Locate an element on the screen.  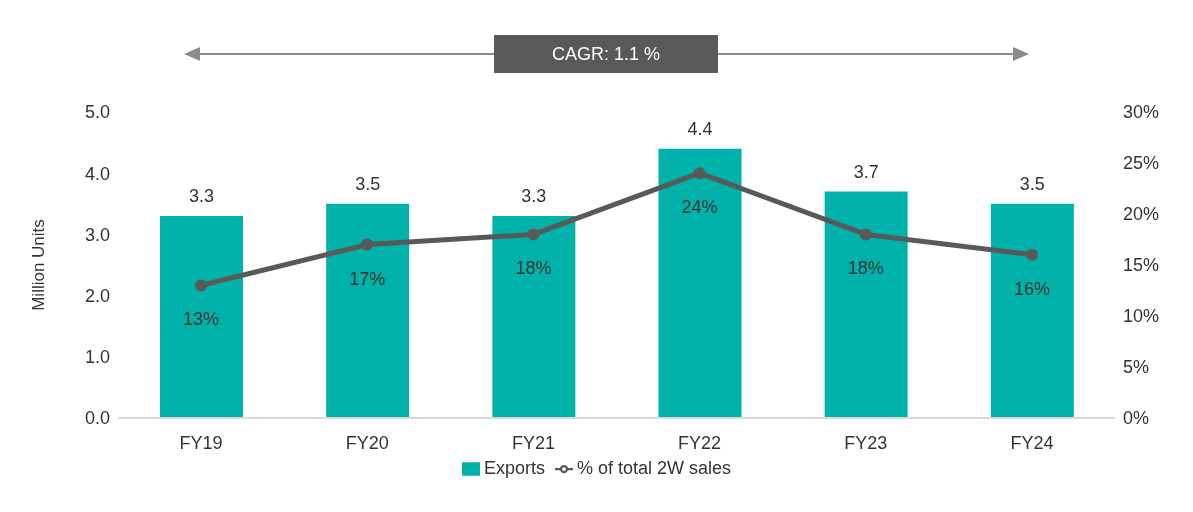
y-tick-label: 4.0 is located at coordinates (97, 173).